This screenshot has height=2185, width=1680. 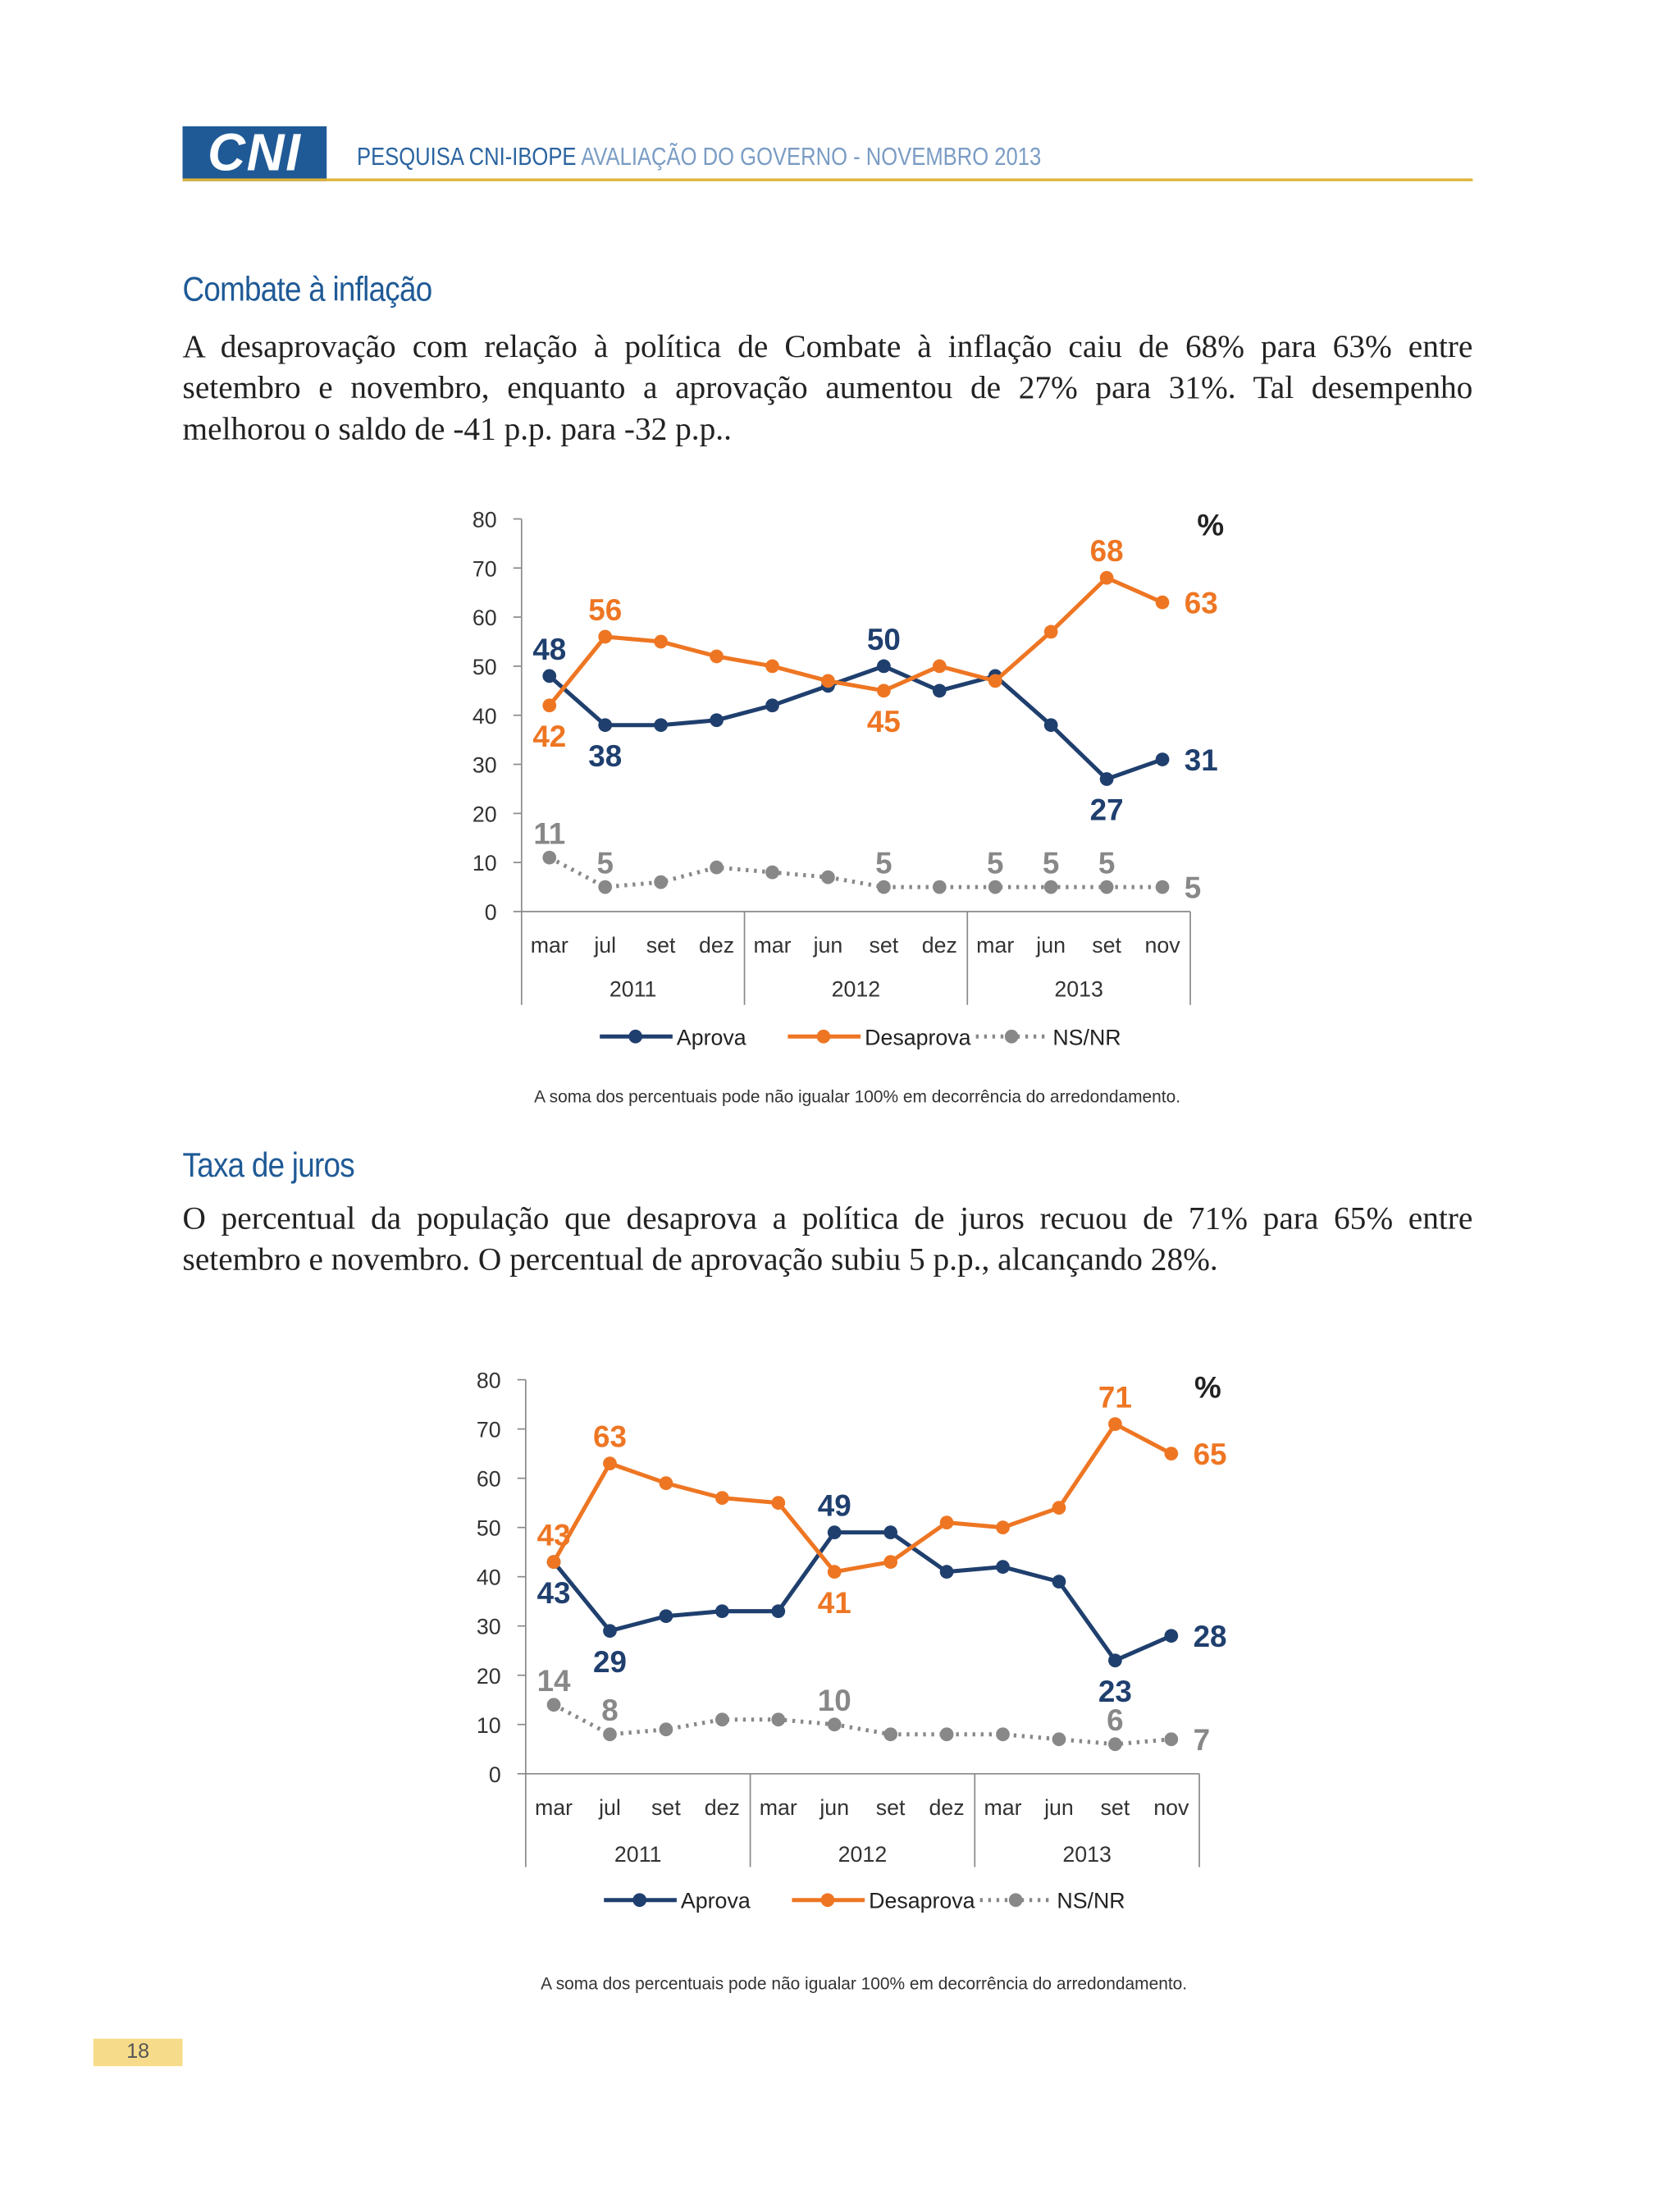 I want to click on page-number-box: 18, so click(x=138, y=2052).